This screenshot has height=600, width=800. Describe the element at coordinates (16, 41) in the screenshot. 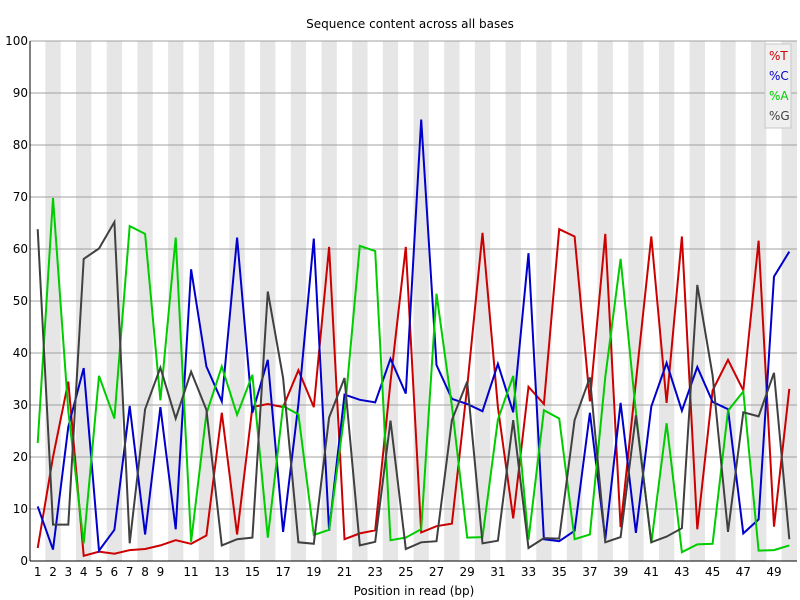

I see `y-tick-label: 100` at that location.